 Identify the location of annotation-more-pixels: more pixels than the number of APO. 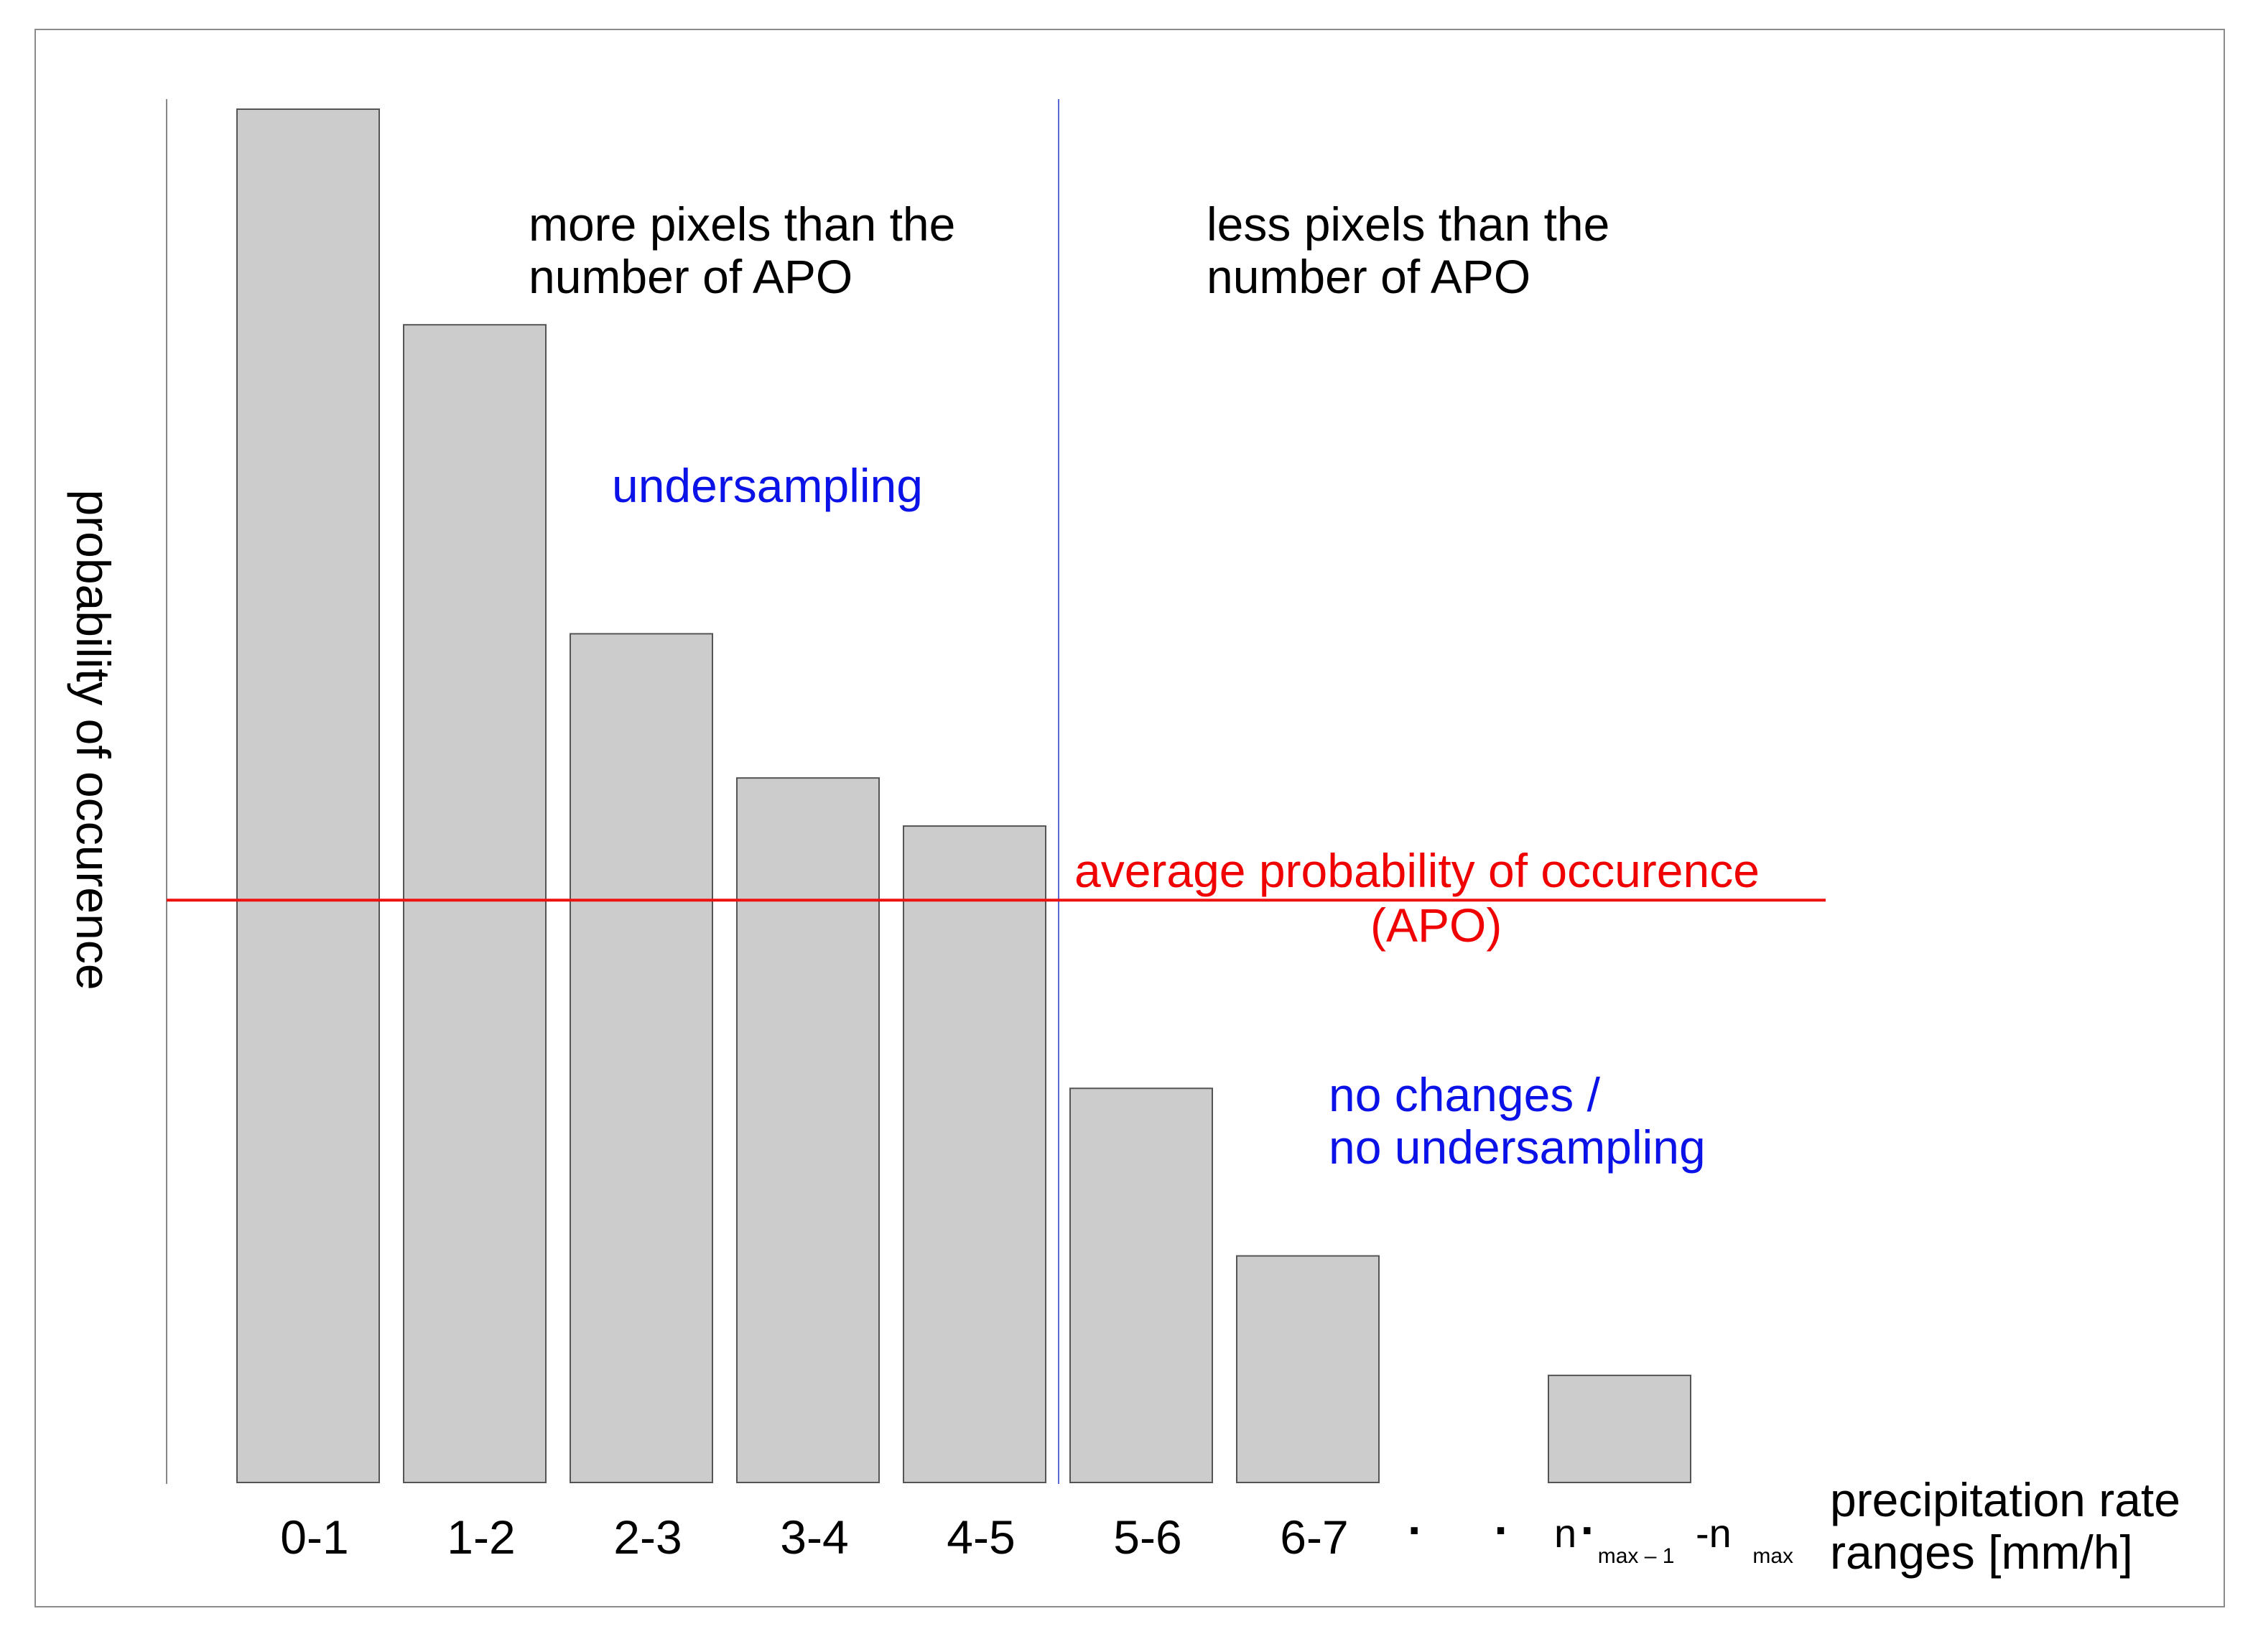
(742, 250).